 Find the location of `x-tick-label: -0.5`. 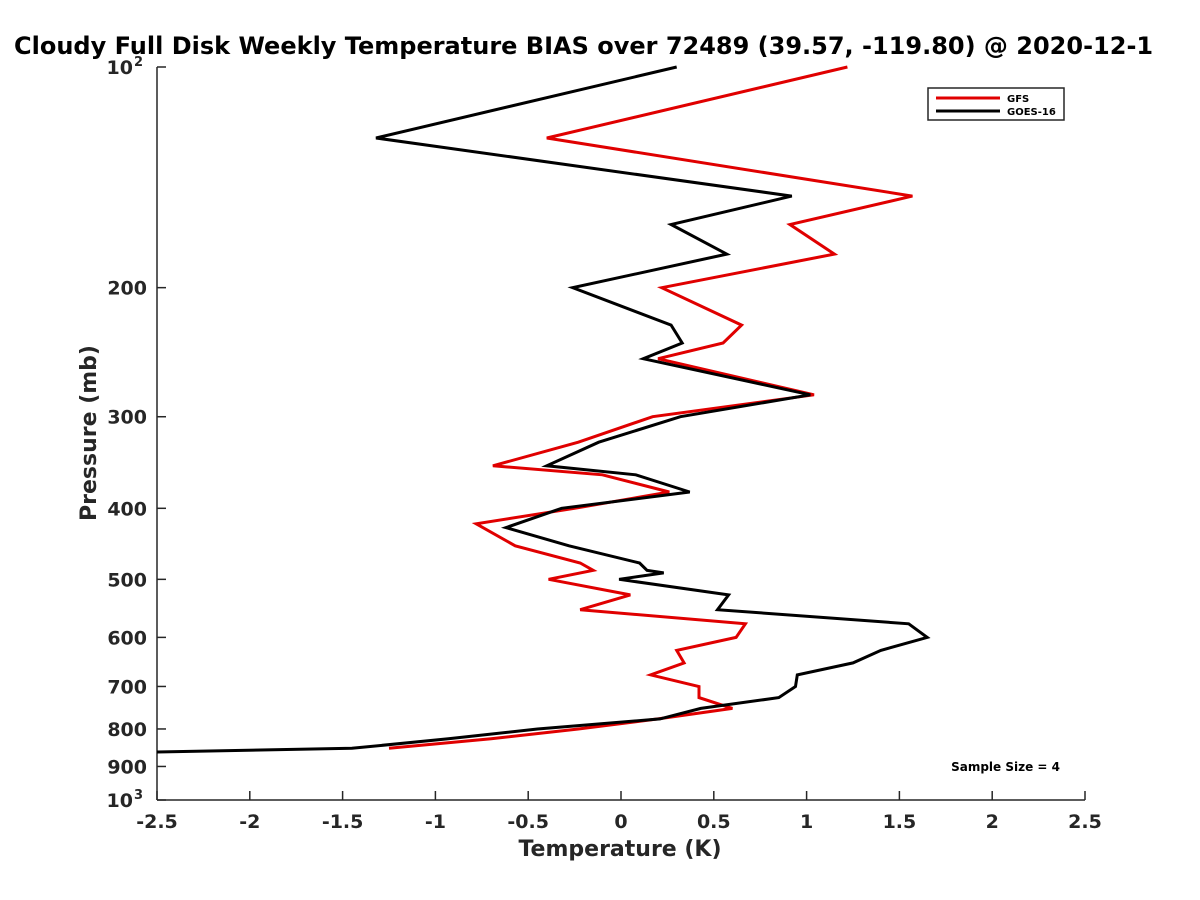

x-tick-label: -0.5 is located at coordinates (528, 822).